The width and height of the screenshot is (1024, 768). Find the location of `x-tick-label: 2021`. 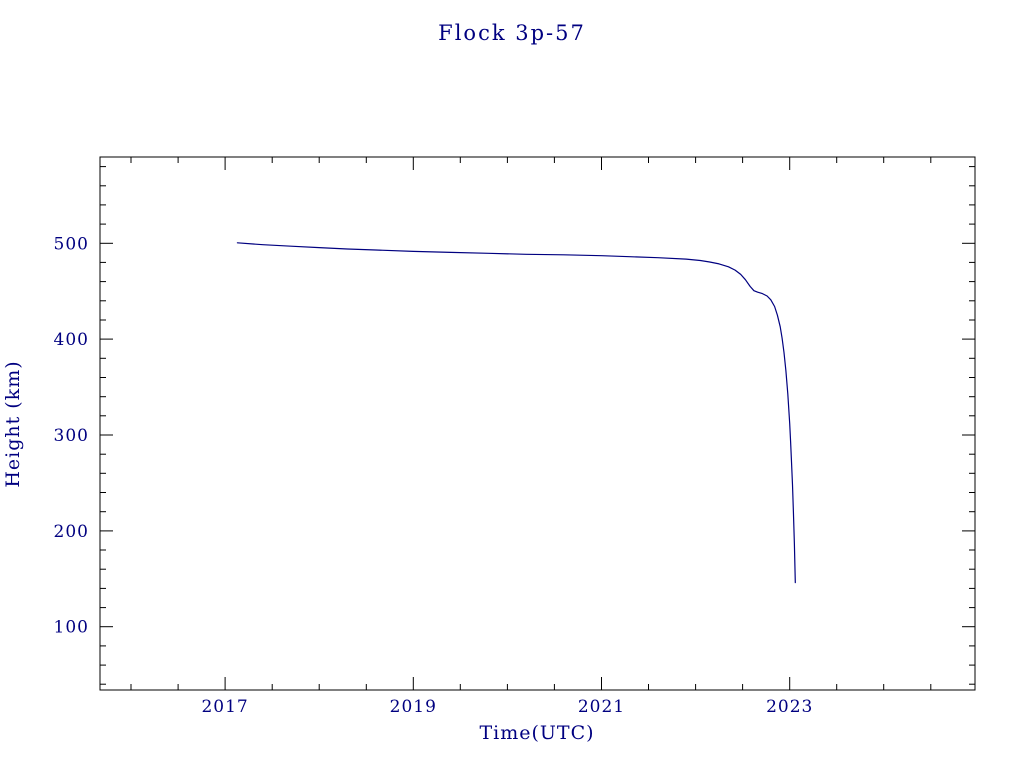

x-tick-label: 2021 is located at coordinates (601, 707).